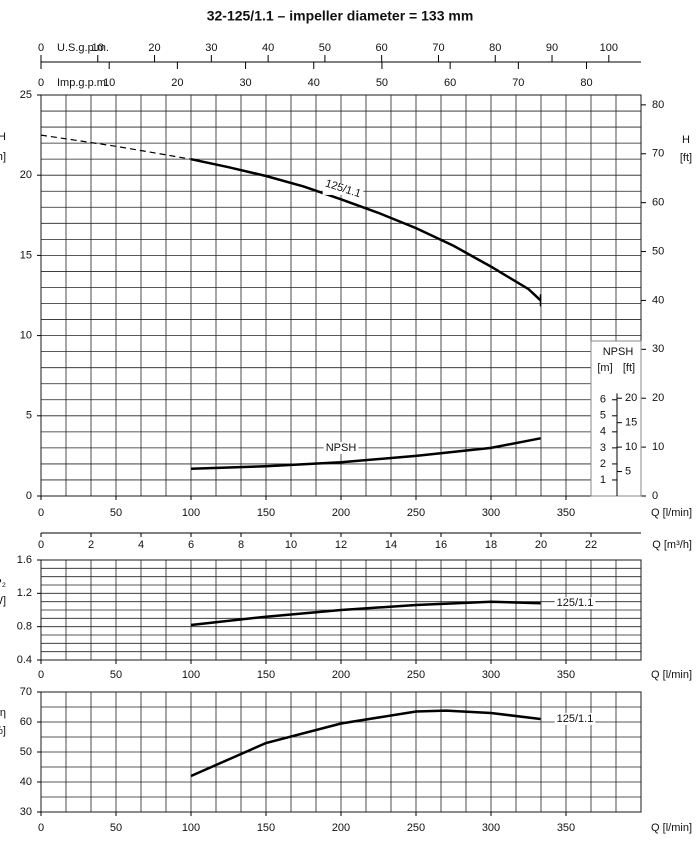 Image resolution: width=696 pixels, height=857 pixels. I want to click on npsh-ft-tick-label: 10, so click(631, 447).